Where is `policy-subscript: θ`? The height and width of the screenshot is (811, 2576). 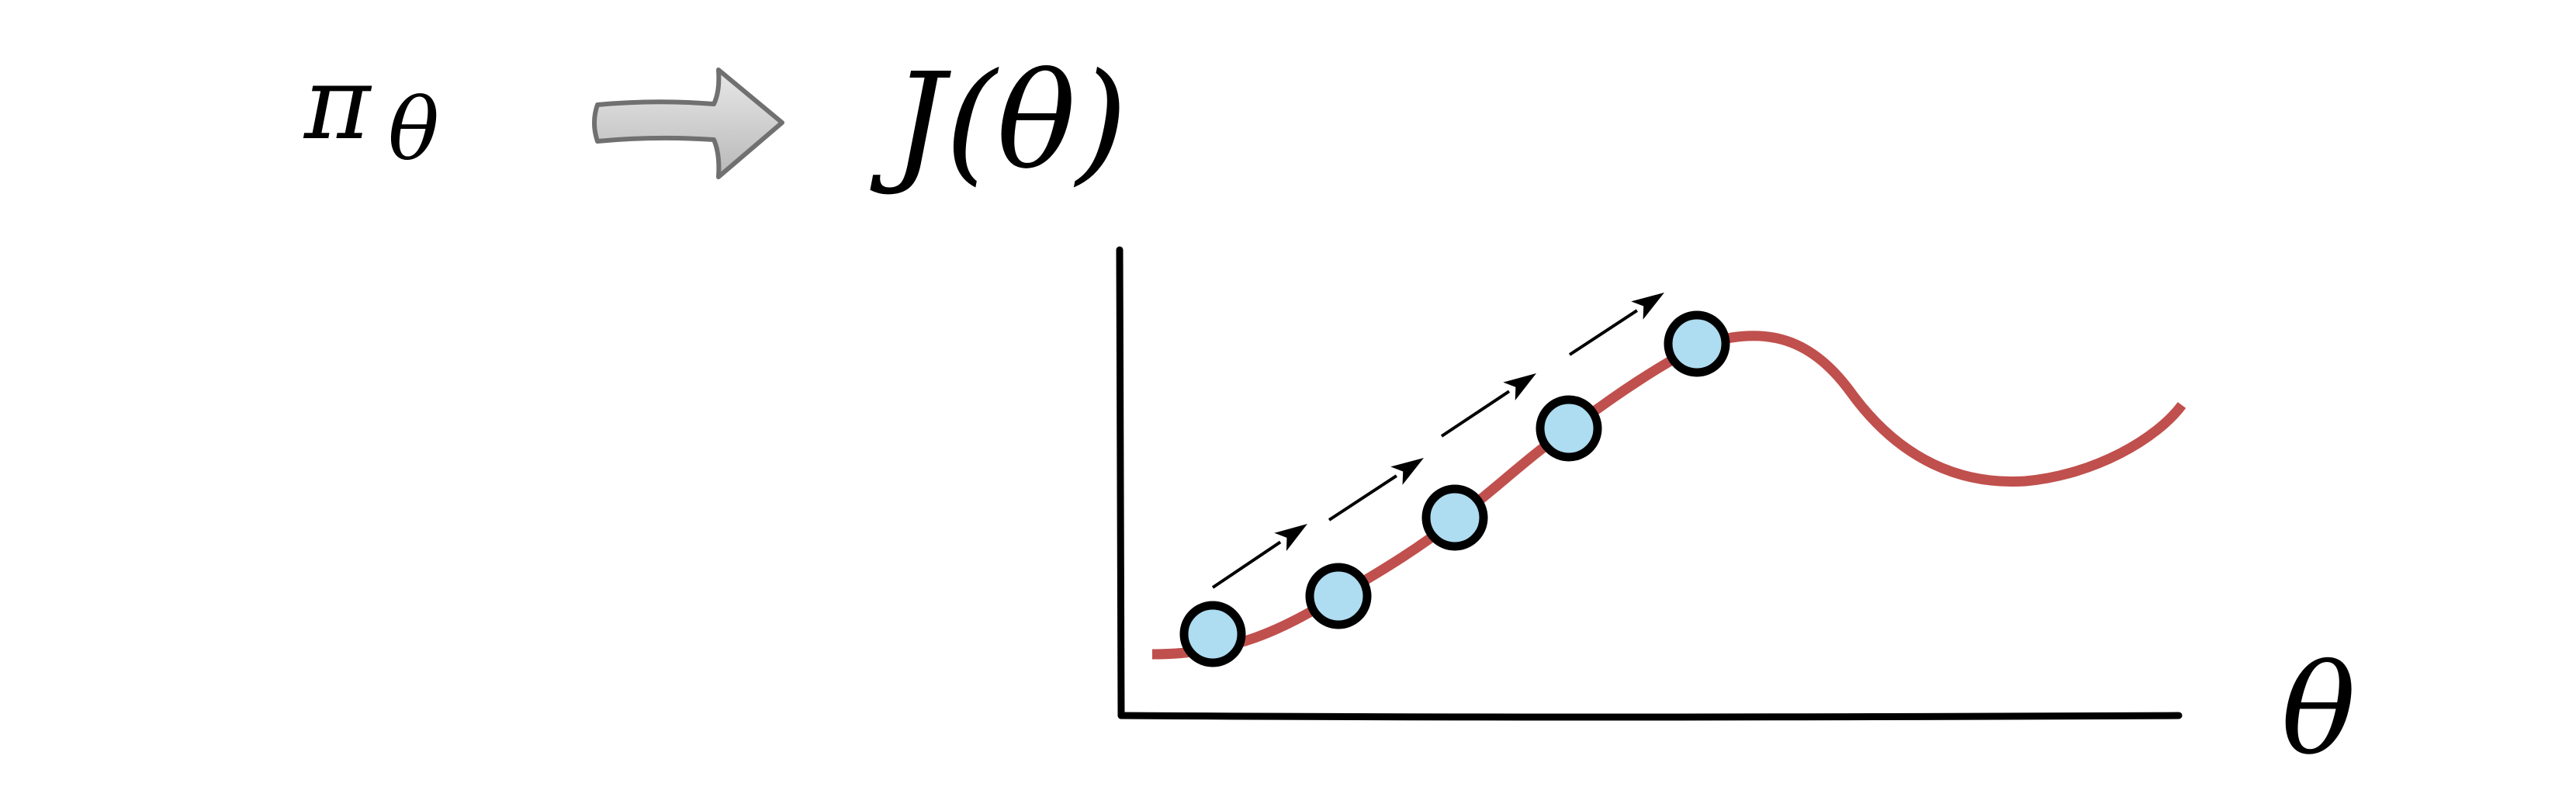 policy-subscript: θ is located at coordinates (413, 129).